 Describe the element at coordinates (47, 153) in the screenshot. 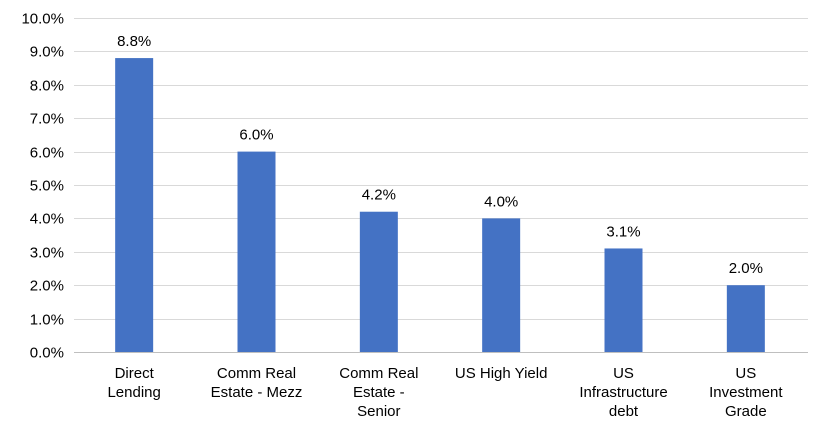

I see `y-tick-label: 6.0%` at that location.